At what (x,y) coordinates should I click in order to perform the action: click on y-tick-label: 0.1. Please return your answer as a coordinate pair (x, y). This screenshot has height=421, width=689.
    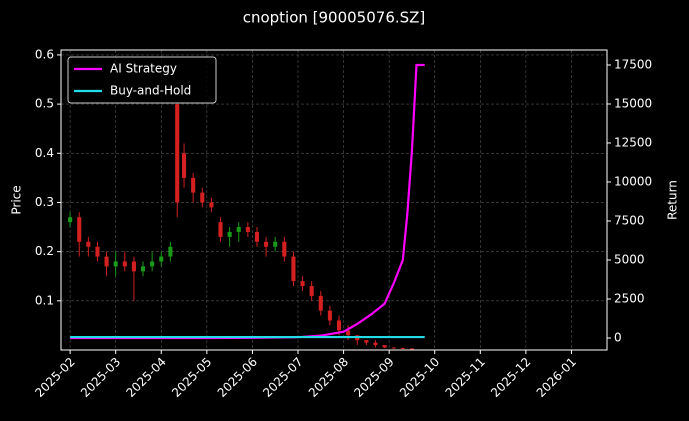
    Looking at the image, I should click on (44, 300).